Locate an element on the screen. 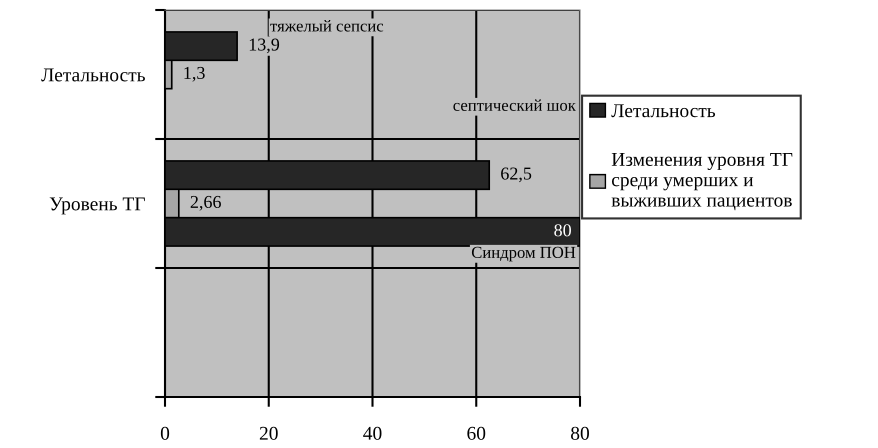 This screenshot has height=448, width=878. annotation: септический шок is located at coordinates (514, 105).